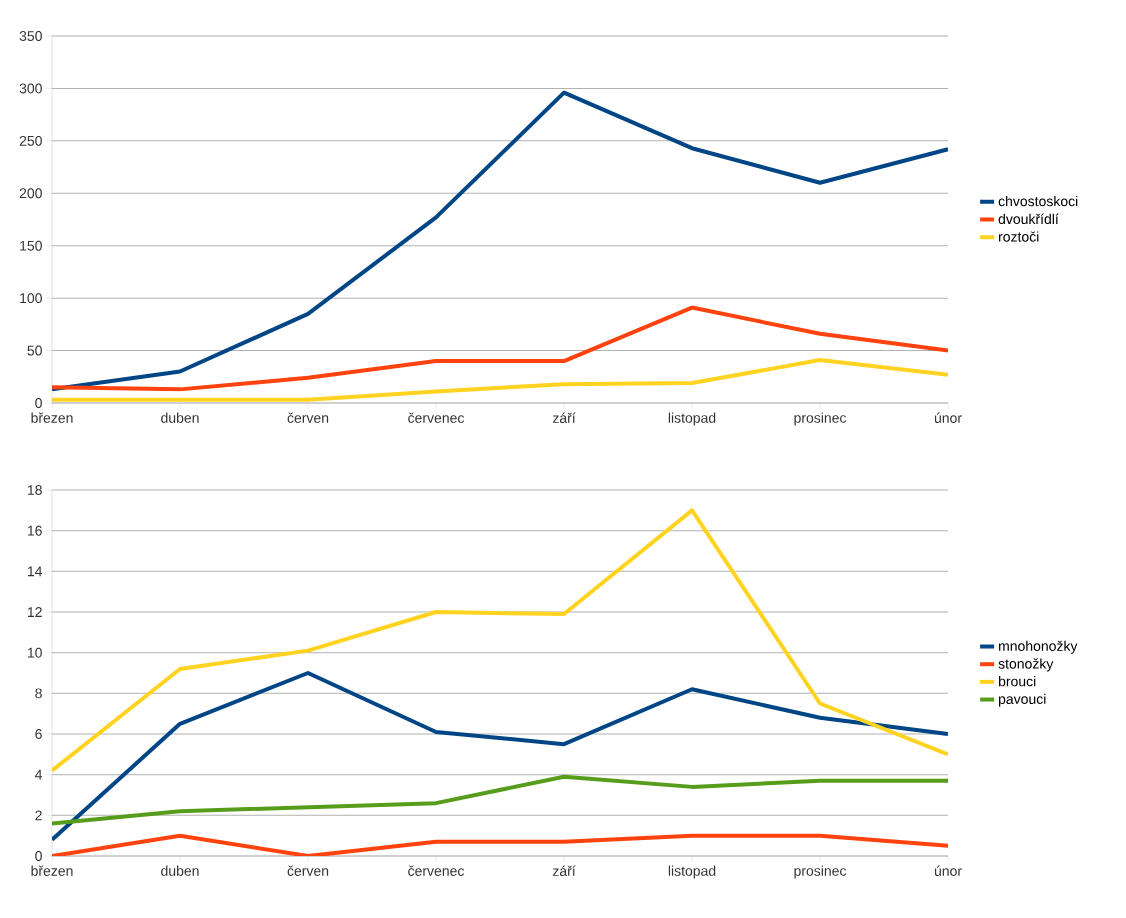 The width and height of the screenshot is (1126, 918). What do you see at coordinates (1038, 647) in the screenshot?
I see `legend-label: mnohonožky` at bounding box center [1038, 647].